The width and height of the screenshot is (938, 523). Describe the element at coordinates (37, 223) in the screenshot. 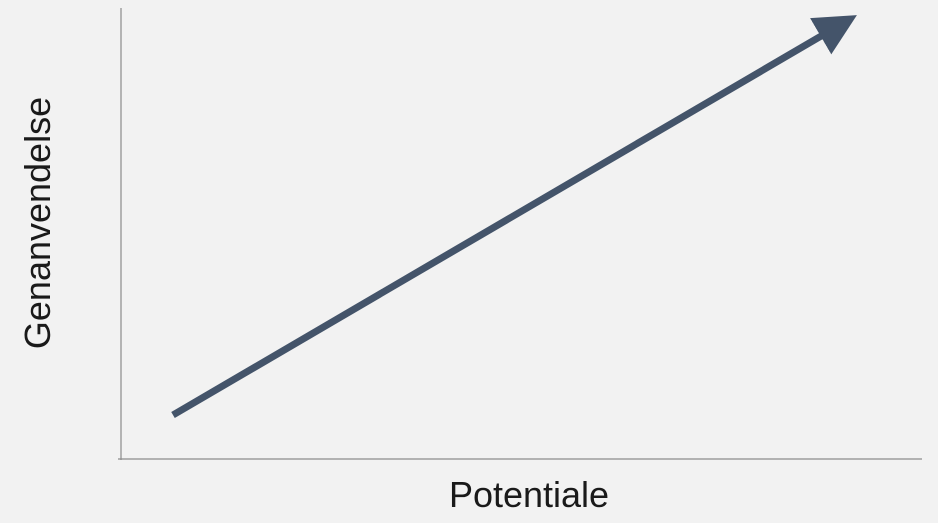

I see `y-axis-title: Genanvendelse` at that location.